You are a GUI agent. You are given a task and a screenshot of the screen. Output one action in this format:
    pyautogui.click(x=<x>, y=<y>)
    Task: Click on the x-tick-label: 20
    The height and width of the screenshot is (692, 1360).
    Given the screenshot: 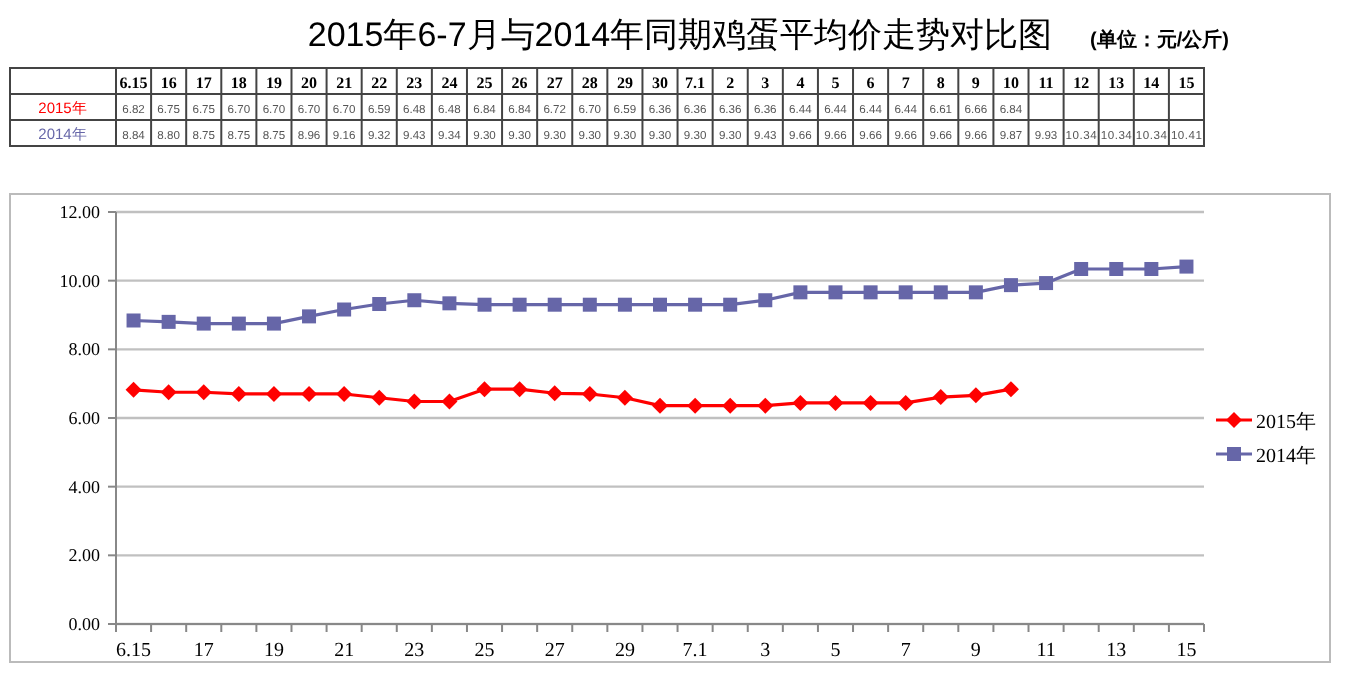 What is the action you would take?
    pyautogui.click(x=309, y=83)
    